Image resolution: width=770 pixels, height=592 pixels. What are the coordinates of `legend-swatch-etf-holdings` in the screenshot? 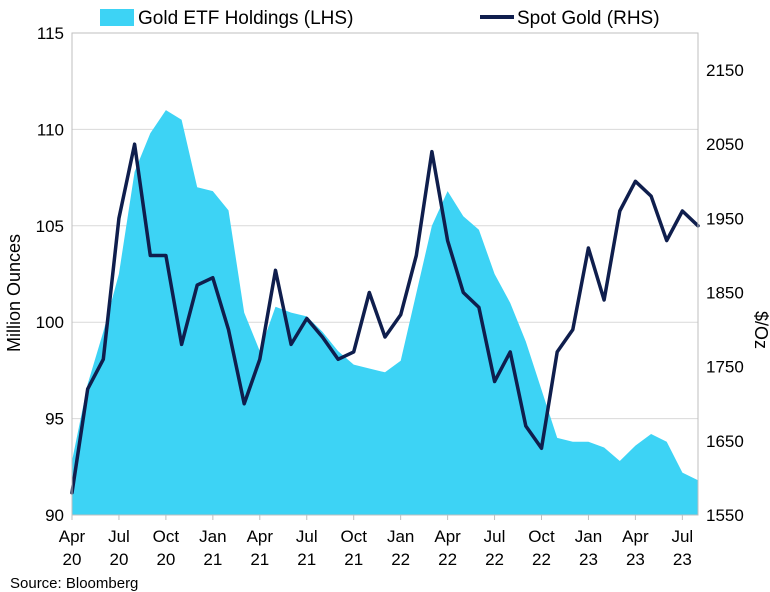 It's located at (117, 17).